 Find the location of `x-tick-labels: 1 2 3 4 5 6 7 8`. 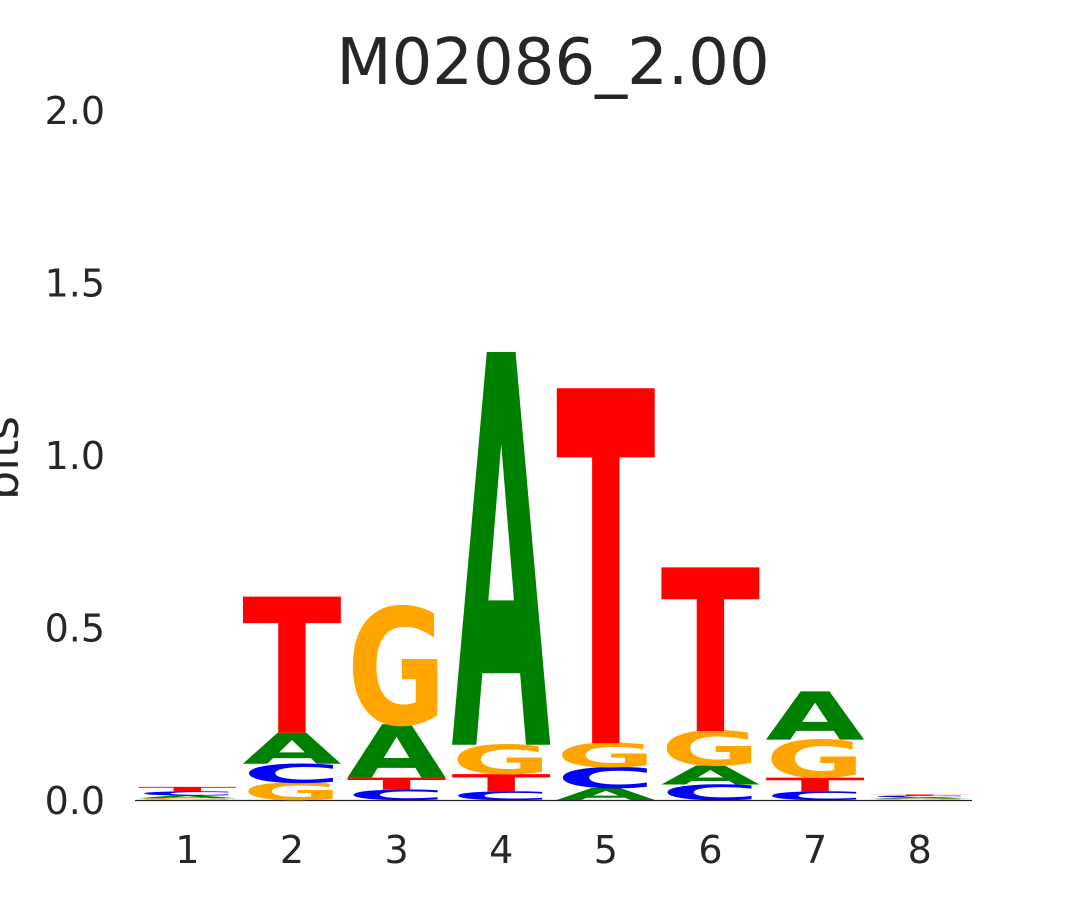

x-tick-labels: 1 2 3 4 5 6 7 8 is located at coordinates (553, 850).